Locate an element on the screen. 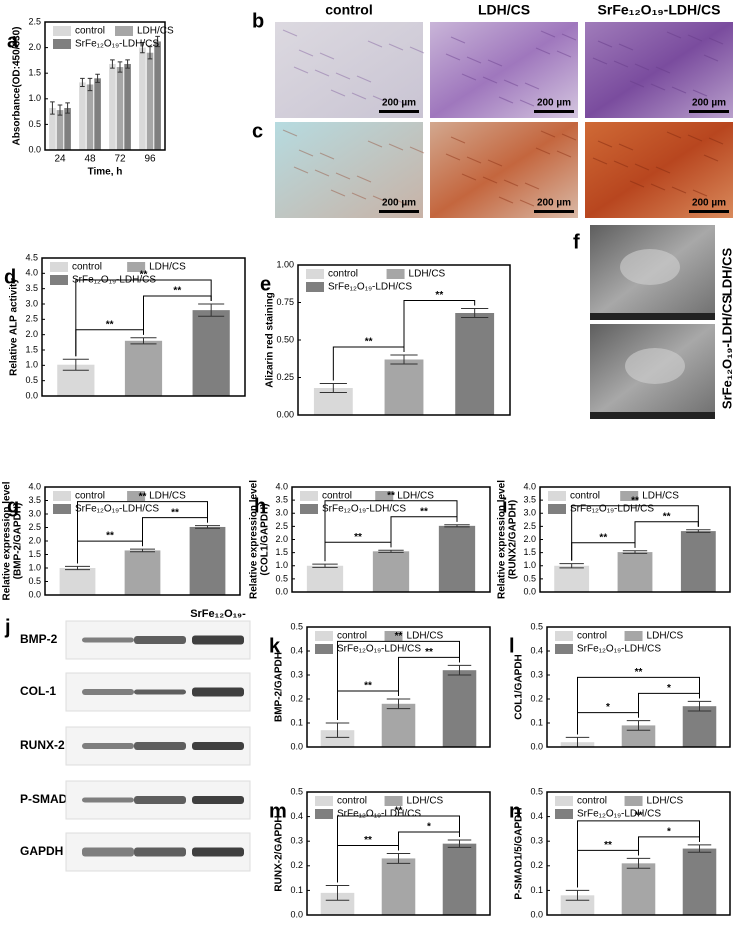  x-axis-label: Time, h is located at coordinates (105, 172).